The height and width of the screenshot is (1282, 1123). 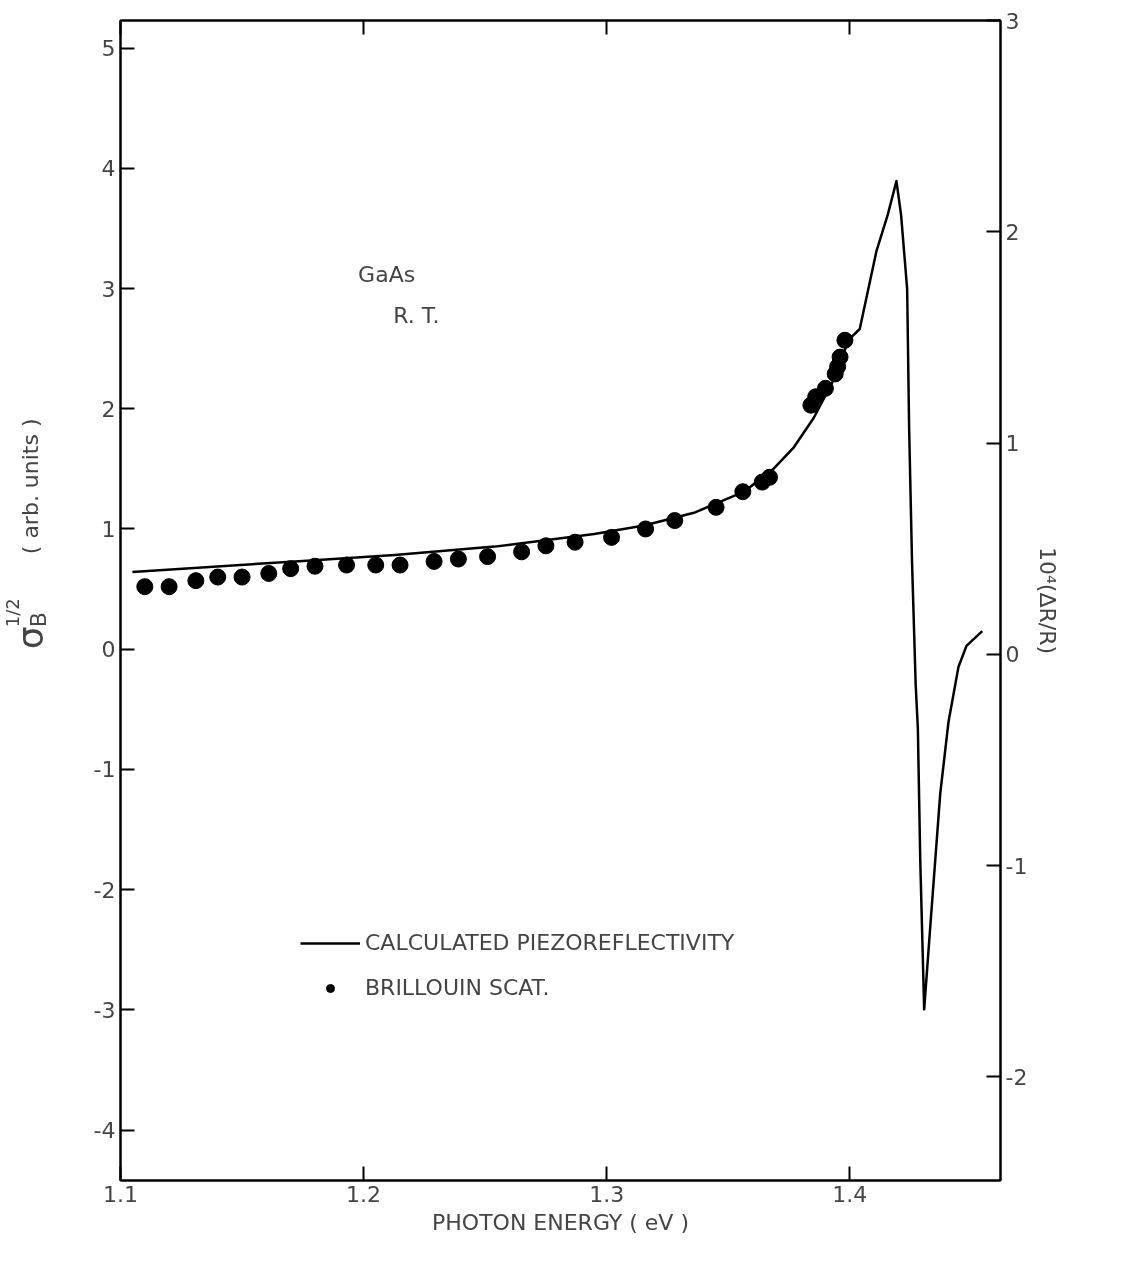 I want to click on y2-tick-label: -1, so click(x=1016, y=866).